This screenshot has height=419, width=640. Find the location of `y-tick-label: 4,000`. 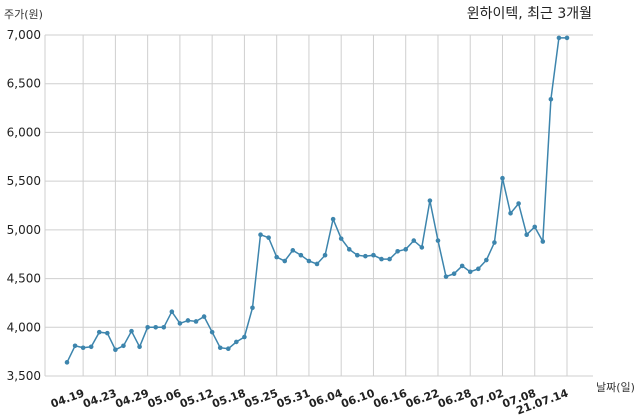

y-tick-label: 4,000 is located at coordinates (24, 327).